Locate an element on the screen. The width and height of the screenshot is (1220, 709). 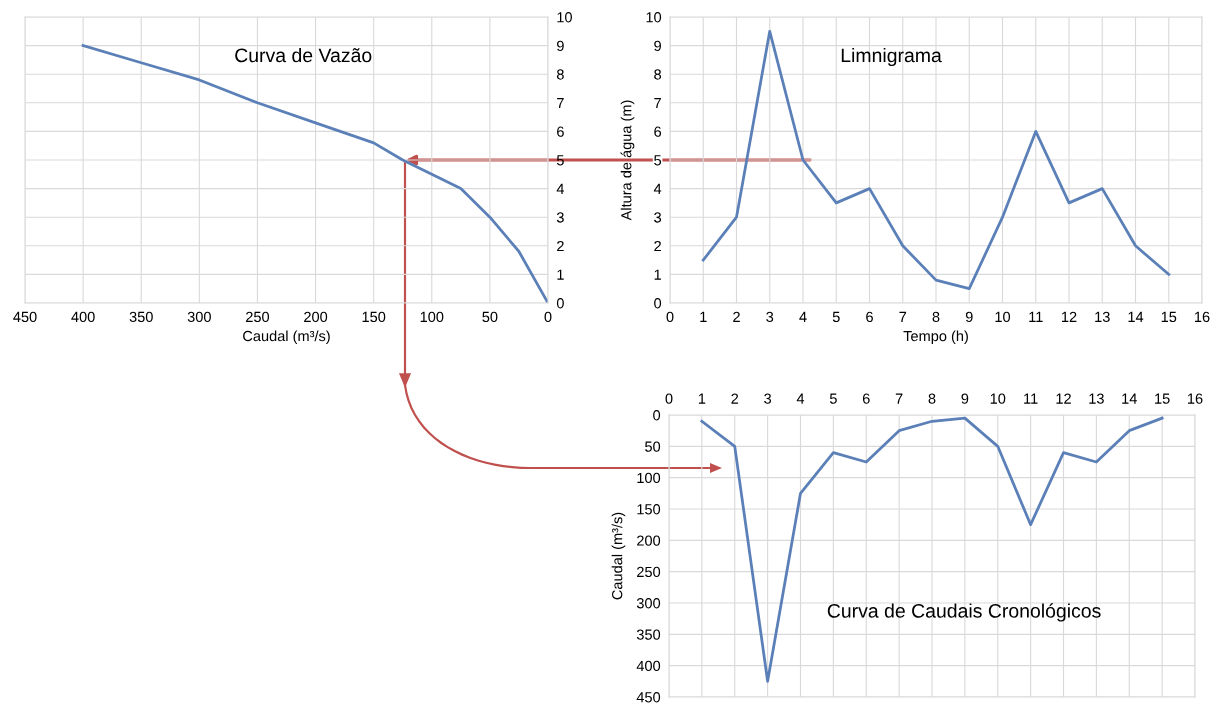
y-axis-title: Altura de água (m) is located at coordinates (627, 160).